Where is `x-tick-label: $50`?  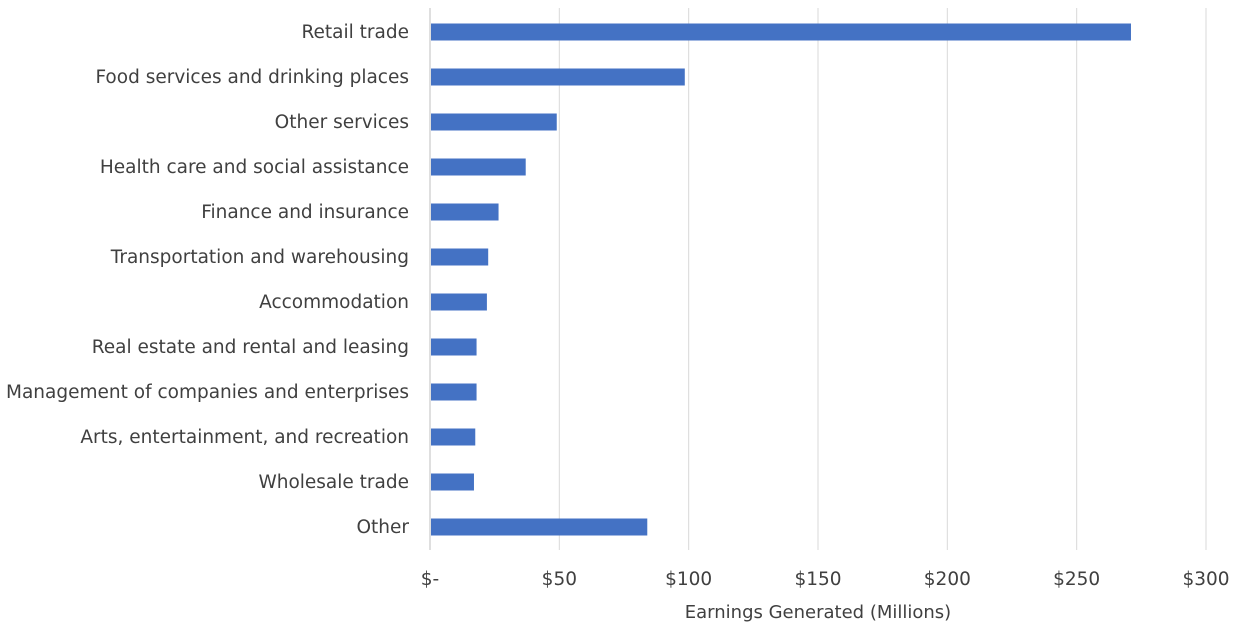
x-tick-label: $50 is located at coordinates (559, 579).